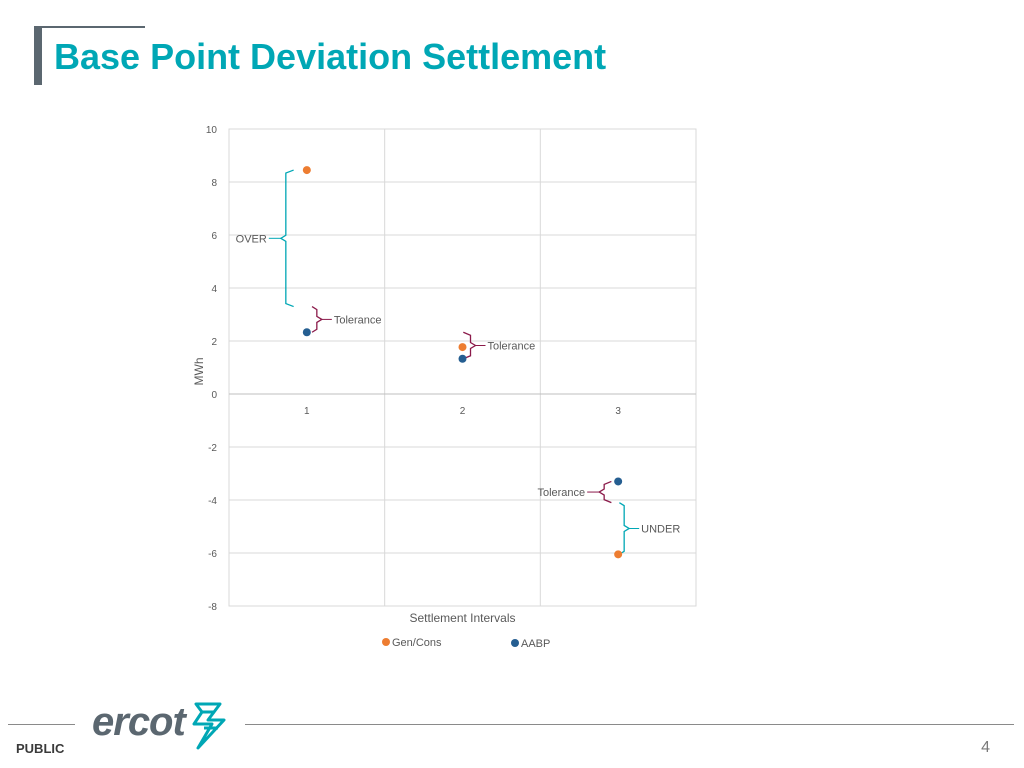 The width and height of the screenshot is (1024, 768). I want to click on title-accent-bar, so click(38, 55).